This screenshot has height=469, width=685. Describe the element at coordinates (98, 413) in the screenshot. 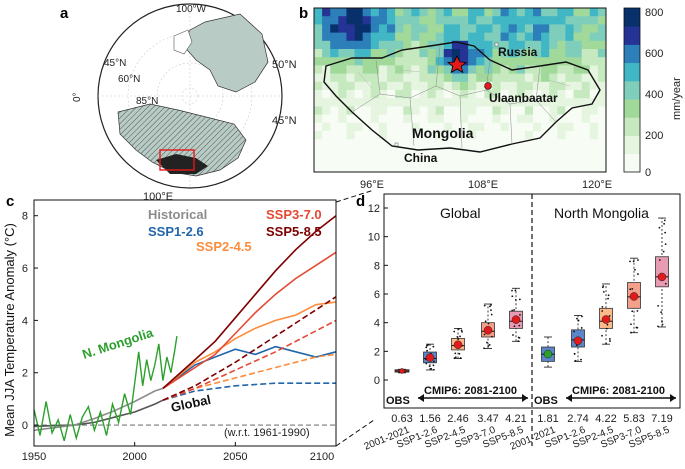

I see `series-line-historical-global-` at that location.